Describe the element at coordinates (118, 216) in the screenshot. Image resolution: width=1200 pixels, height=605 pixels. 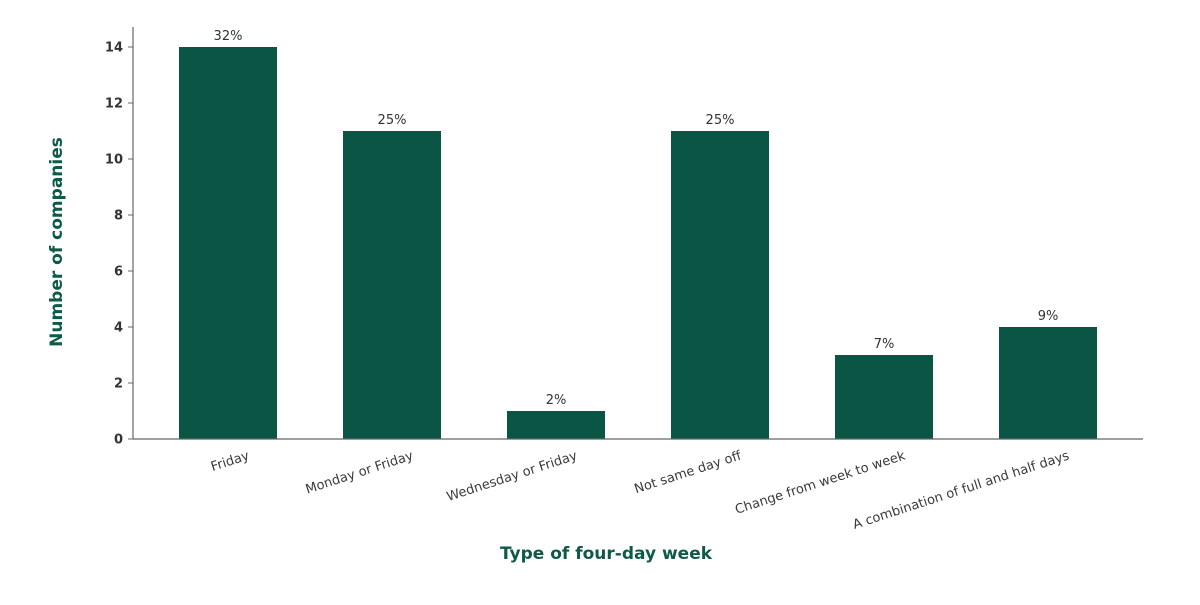
I see `y-tick-label: 8` at that location.